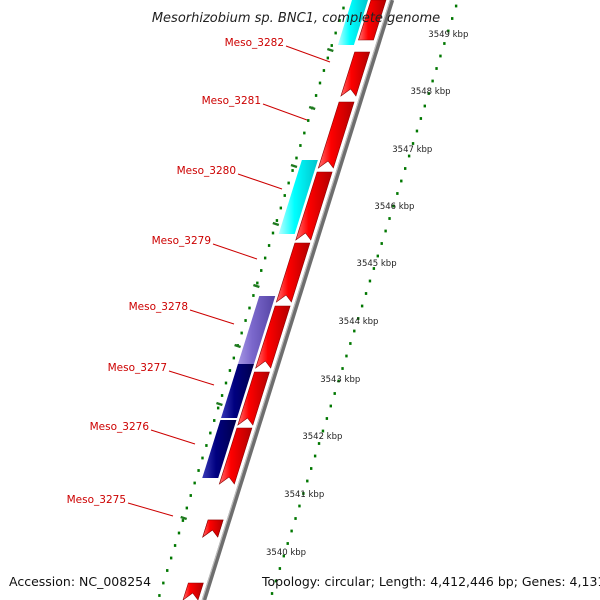 The image size is (600, 600). I want to click on locus-label: Meso_3281, so click(231, 101).